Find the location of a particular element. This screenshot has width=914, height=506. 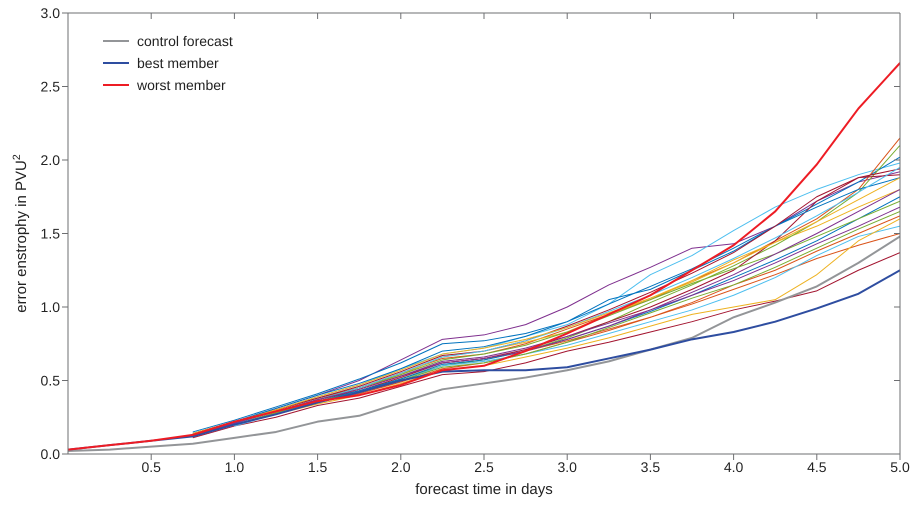

legend-label: control forecast is located at coordinates (185, 41).